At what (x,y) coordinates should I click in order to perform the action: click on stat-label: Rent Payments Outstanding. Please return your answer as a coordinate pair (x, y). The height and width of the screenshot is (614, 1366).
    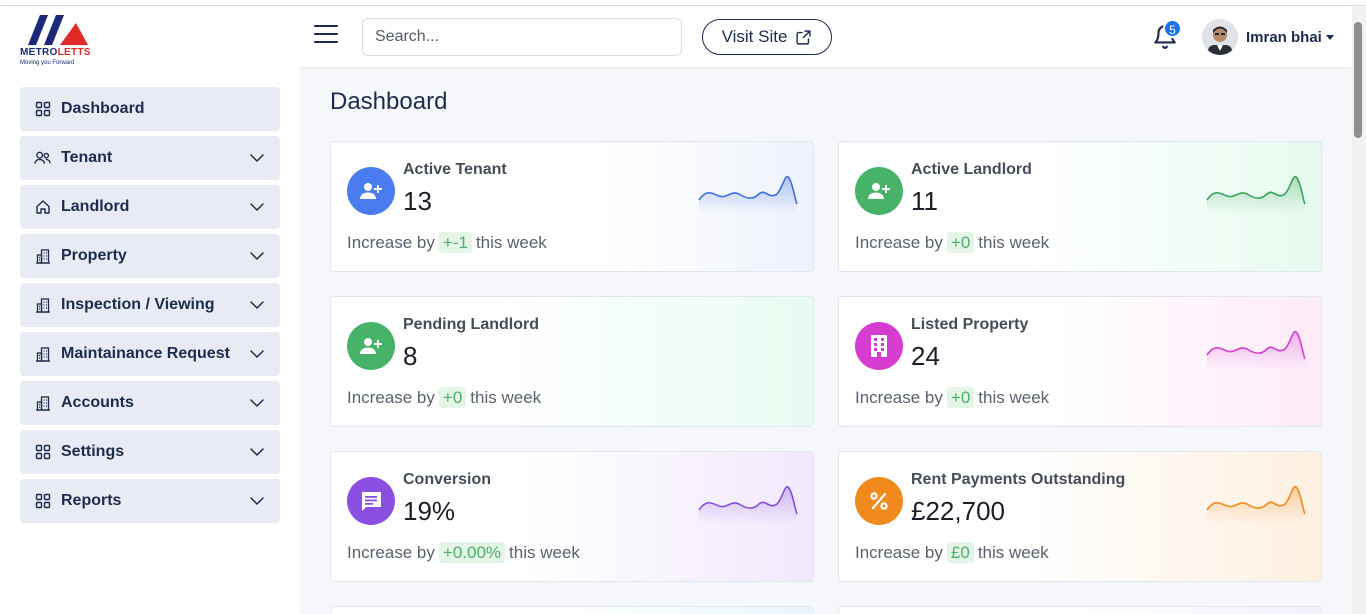
    Looking at the image, I should click on (1018, 479).